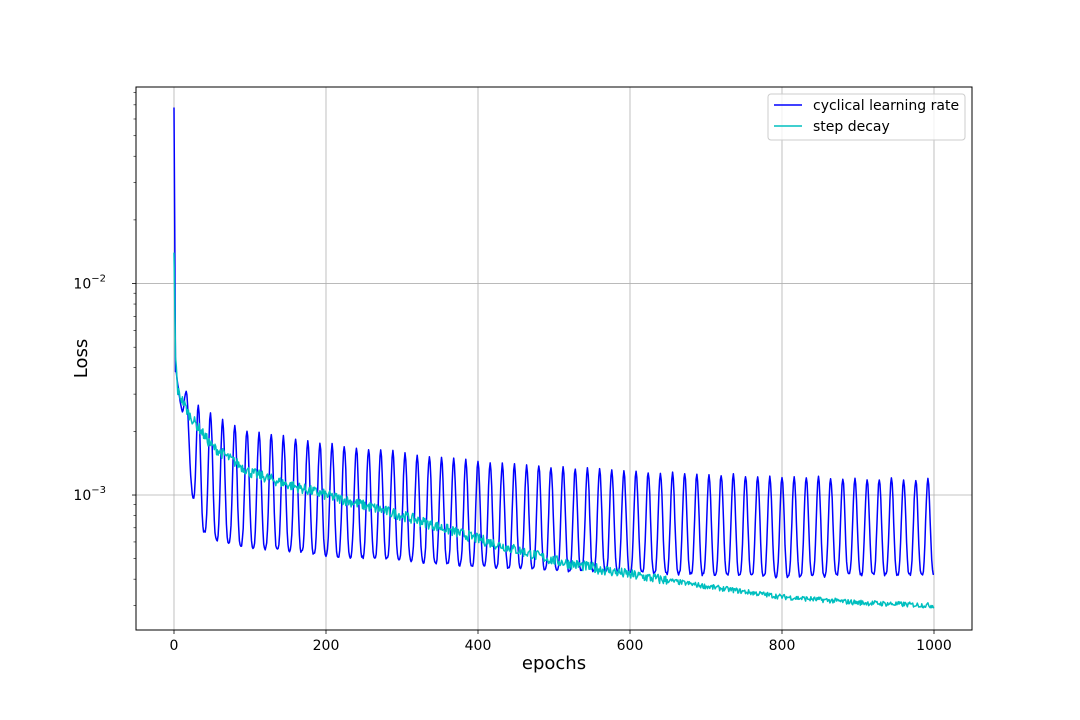  I want to click on x-tick-label: 200, so click(326, 646).